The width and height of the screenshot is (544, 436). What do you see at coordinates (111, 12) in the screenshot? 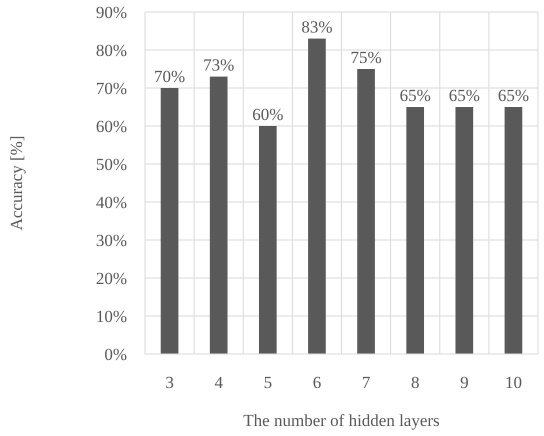
I see `y-tick-label: 90%` at bounding box center [111, 12].